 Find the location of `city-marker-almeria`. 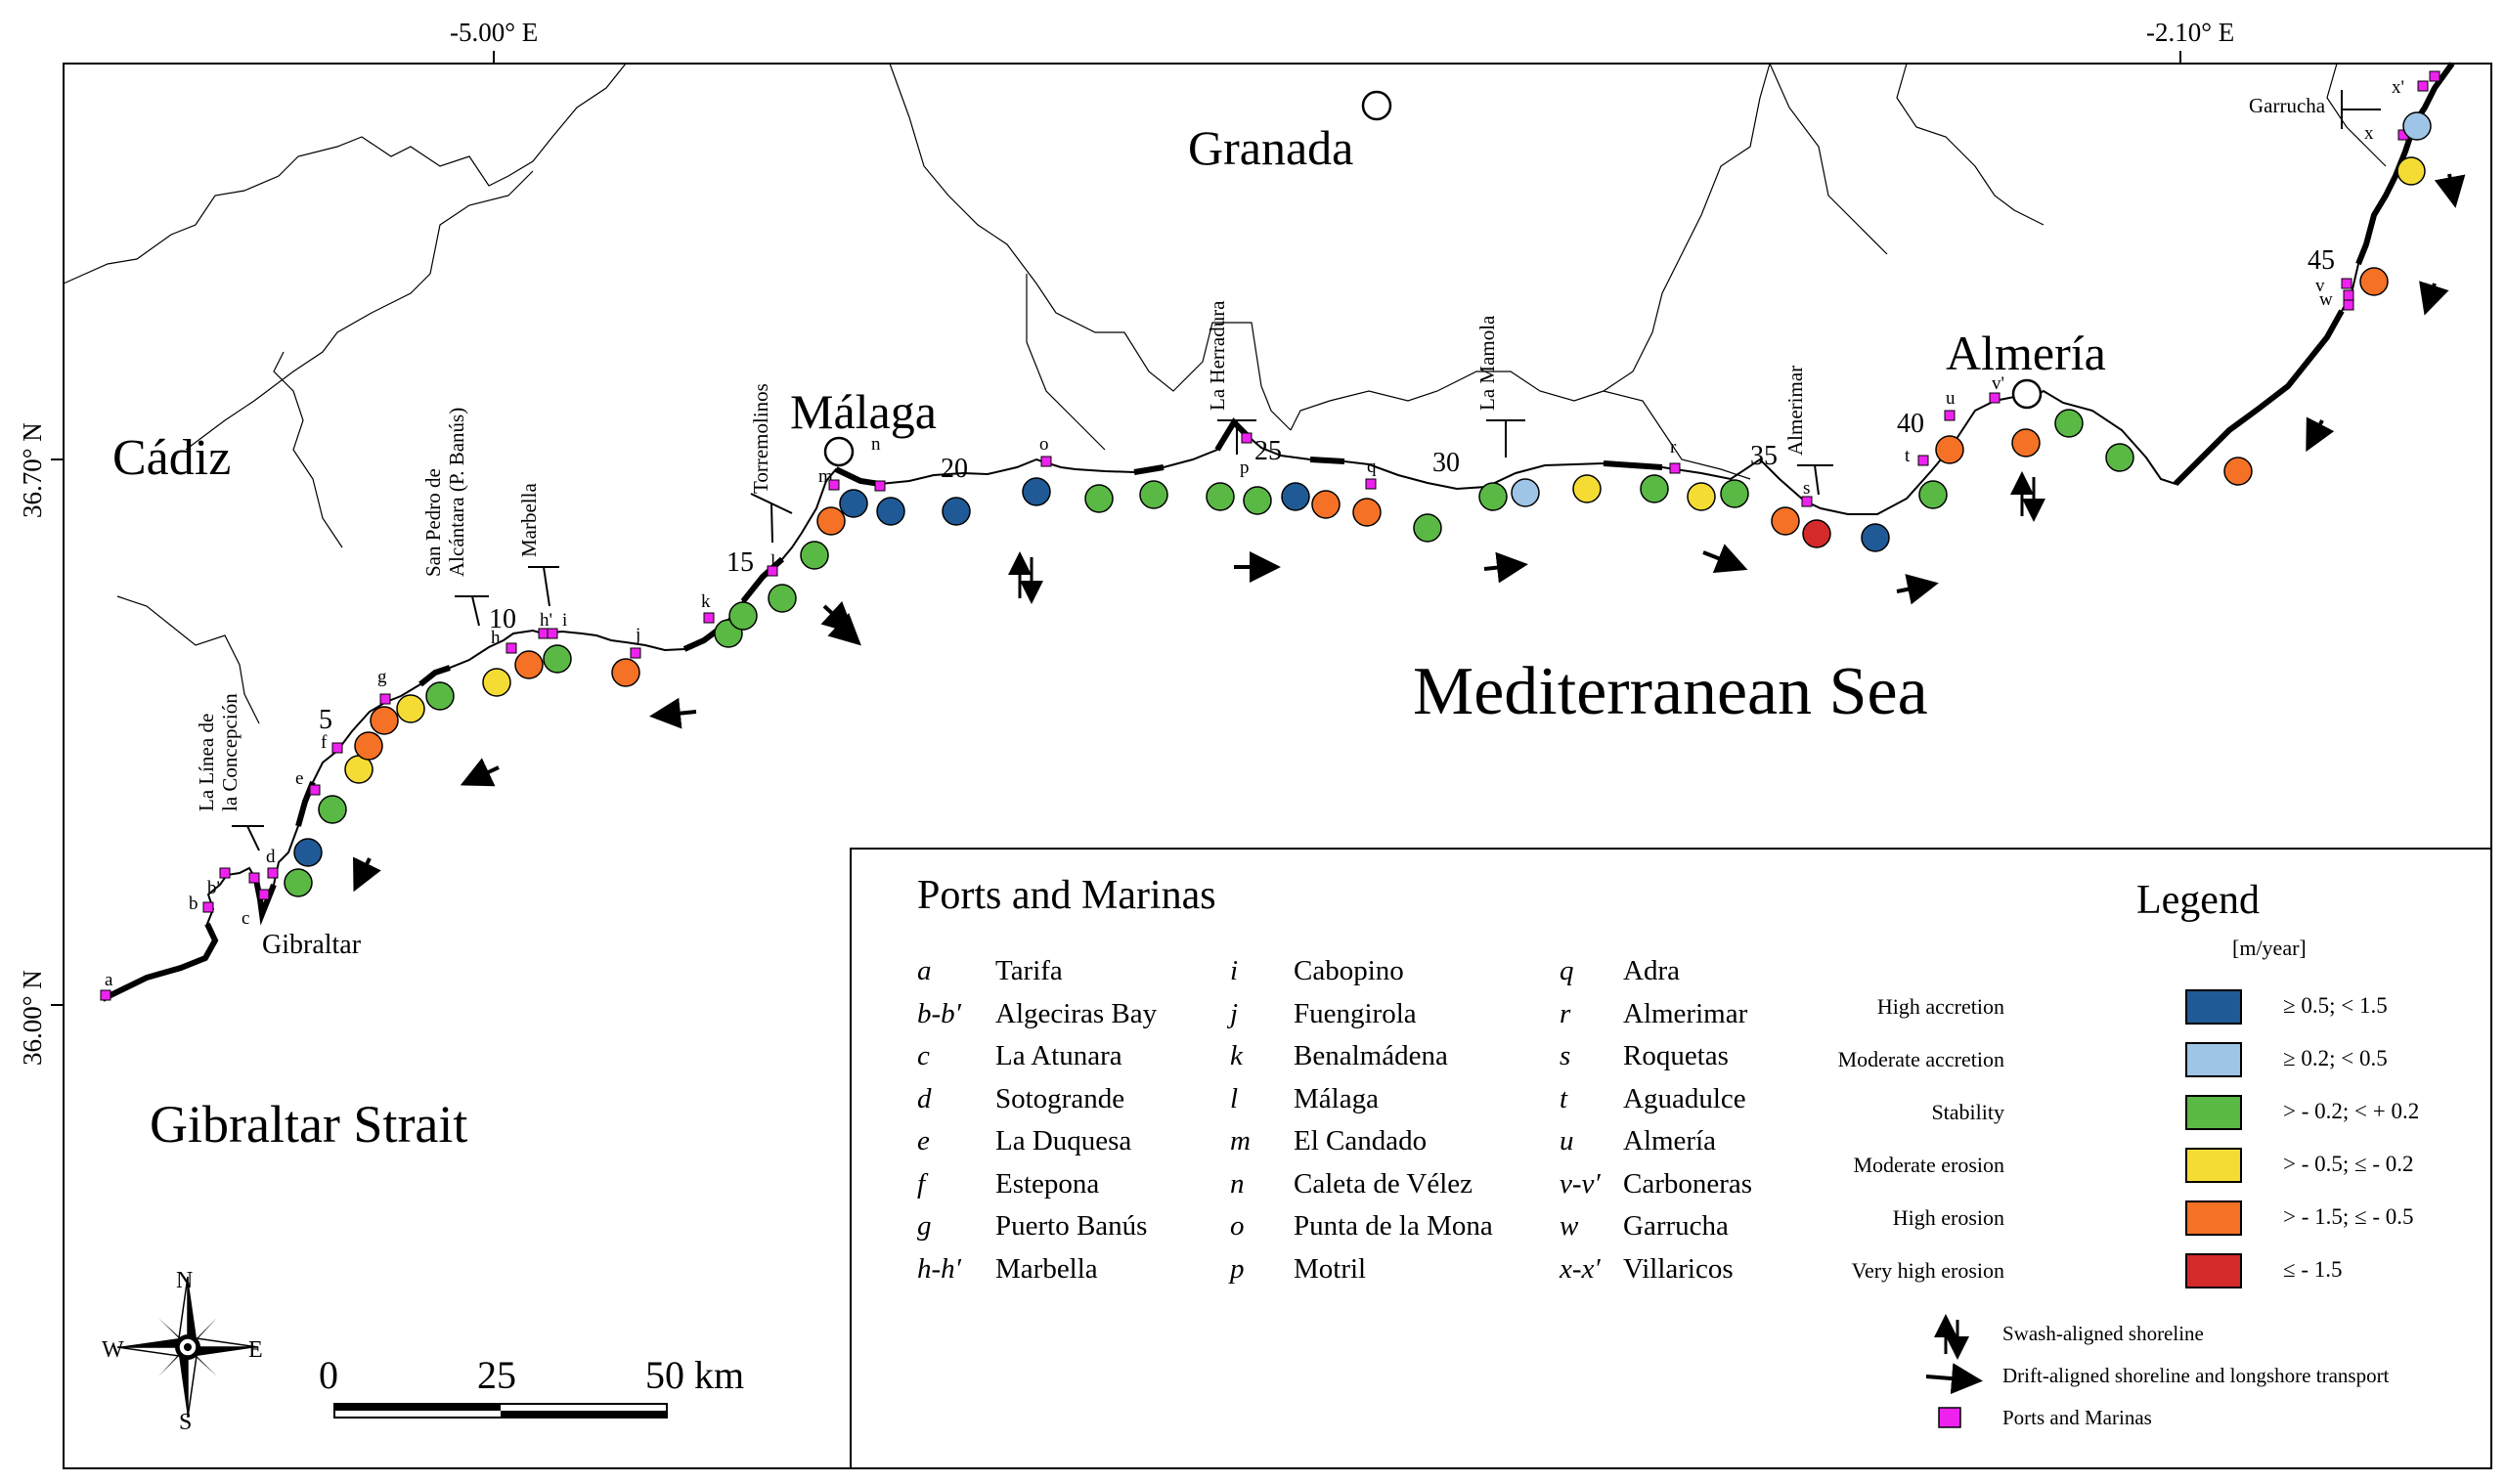

city-marker-almeria is located at coordinates (2027, 394).